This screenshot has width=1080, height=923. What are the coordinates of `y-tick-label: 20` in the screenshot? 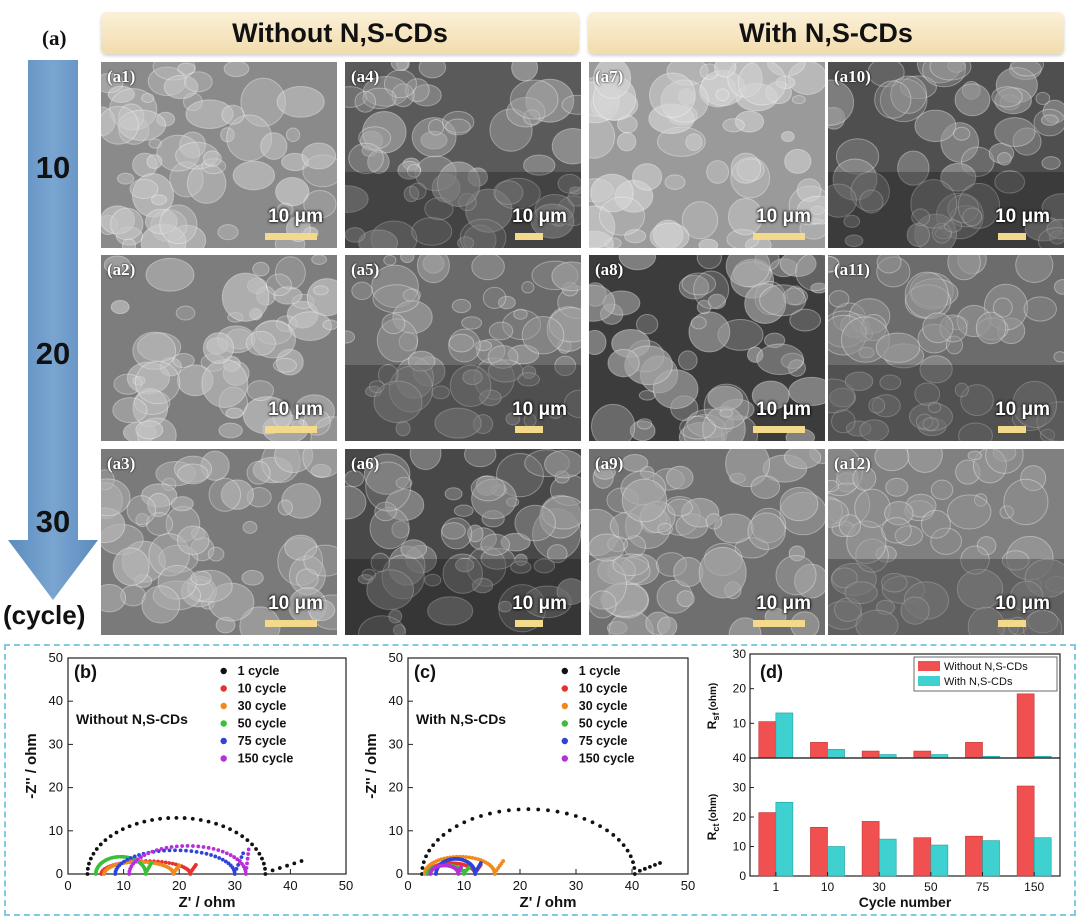 It's located at (396, 787).